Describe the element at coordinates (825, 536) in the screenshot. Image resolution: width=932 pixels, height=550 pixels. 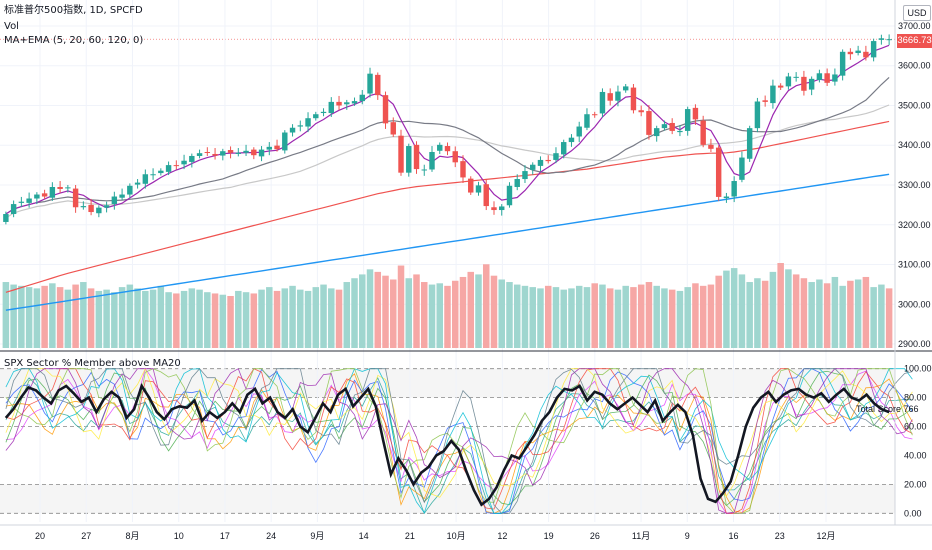
I see `time-tick-label: 12月` at that location.